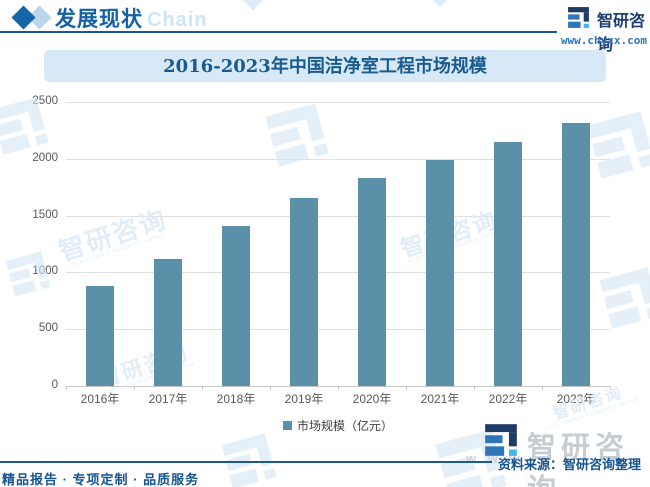  I want to click on website-url: www.chyxx.com, so click(603, 40).